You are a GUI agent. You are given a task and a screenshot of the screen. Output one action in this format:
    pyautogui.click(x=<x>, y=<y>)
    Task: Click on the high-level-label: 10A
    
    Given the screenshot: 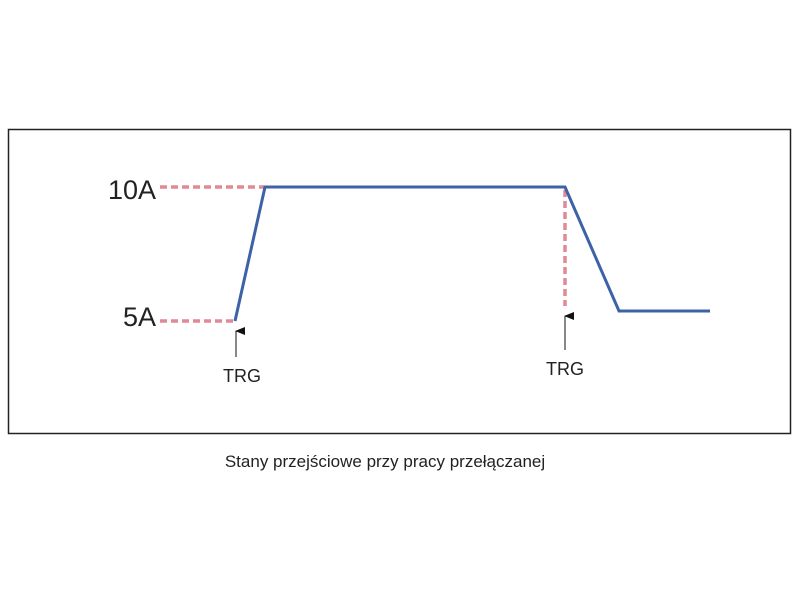 What is the action you would take?
    pyautogui.click(x=132, y=190)
    